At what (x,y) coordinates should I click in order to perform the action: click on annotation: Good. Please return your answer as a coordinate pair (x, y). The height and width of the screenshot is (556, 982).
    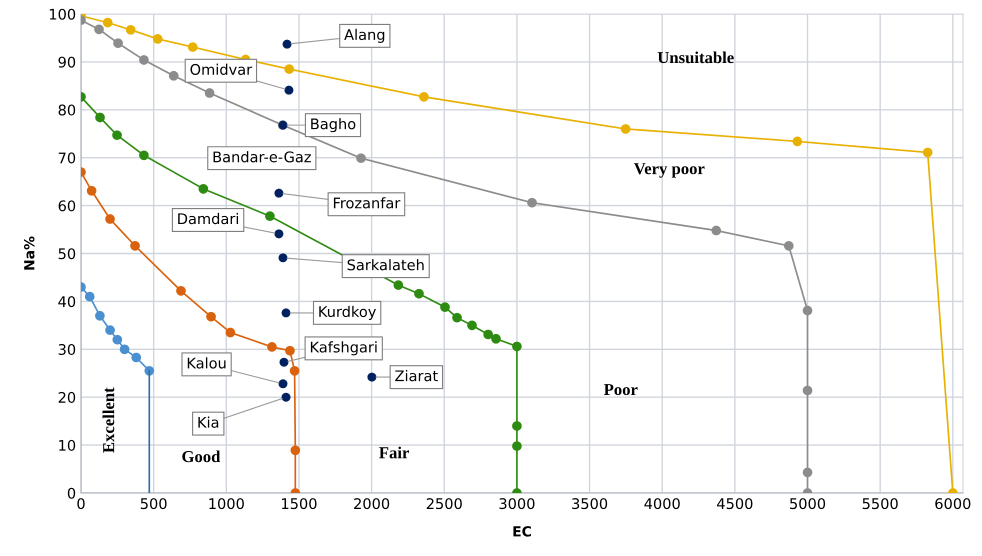
    Looking at the image, I should click on (201, 456).